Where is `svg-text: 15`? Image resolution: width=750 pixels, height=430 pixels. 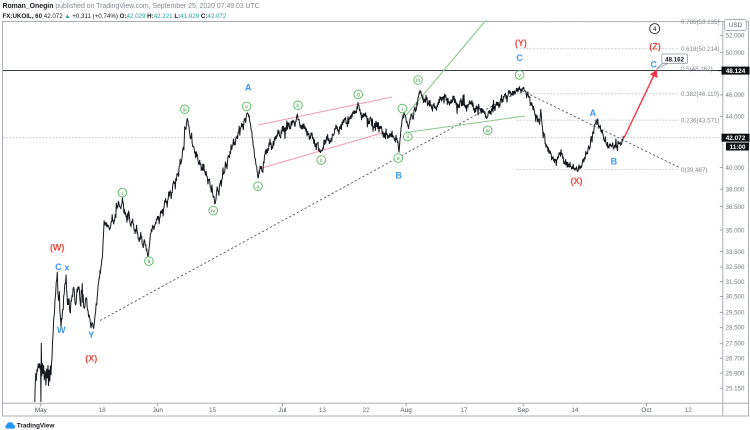 svg-text: 15 is located at coordinates (213, 410).